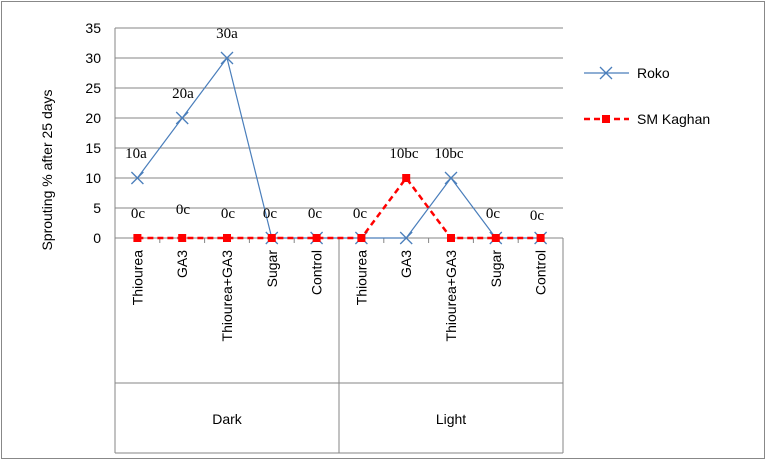 This screenshot has height=461, width=767. What do you see at coordinates (47, 169) in the screenshot?
I see `y-axis-title: Sprouting % after 25 days` at bounding box center [47, 169].